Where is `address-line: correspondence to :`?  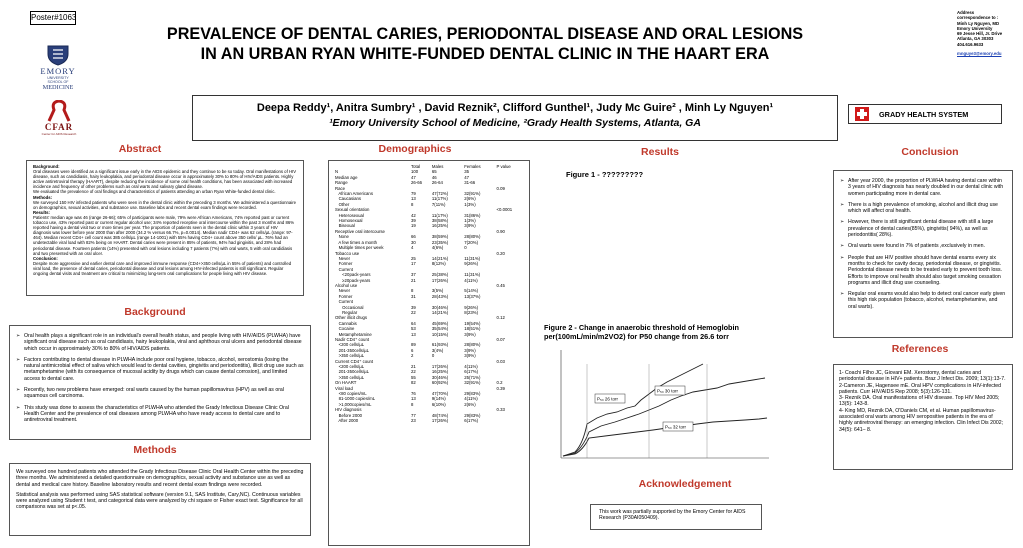 address-line: correspondence to : is located at coordinates (978, 18).